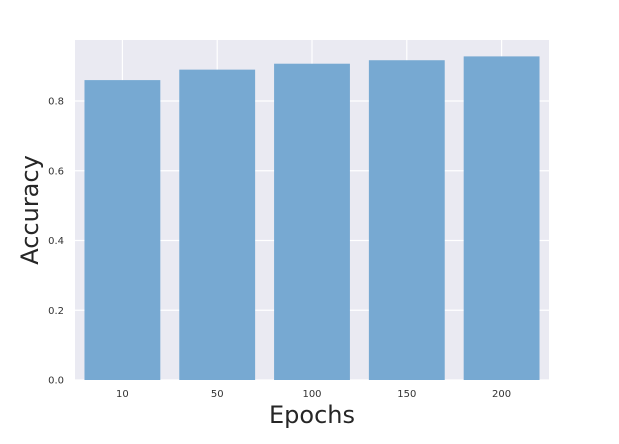 The width and height of the screenshot is (619, 444). What do you see at coordinates (217, 394) in the screenshot?
I see `x-tick-label: 50` at bounding box center [217, 394].